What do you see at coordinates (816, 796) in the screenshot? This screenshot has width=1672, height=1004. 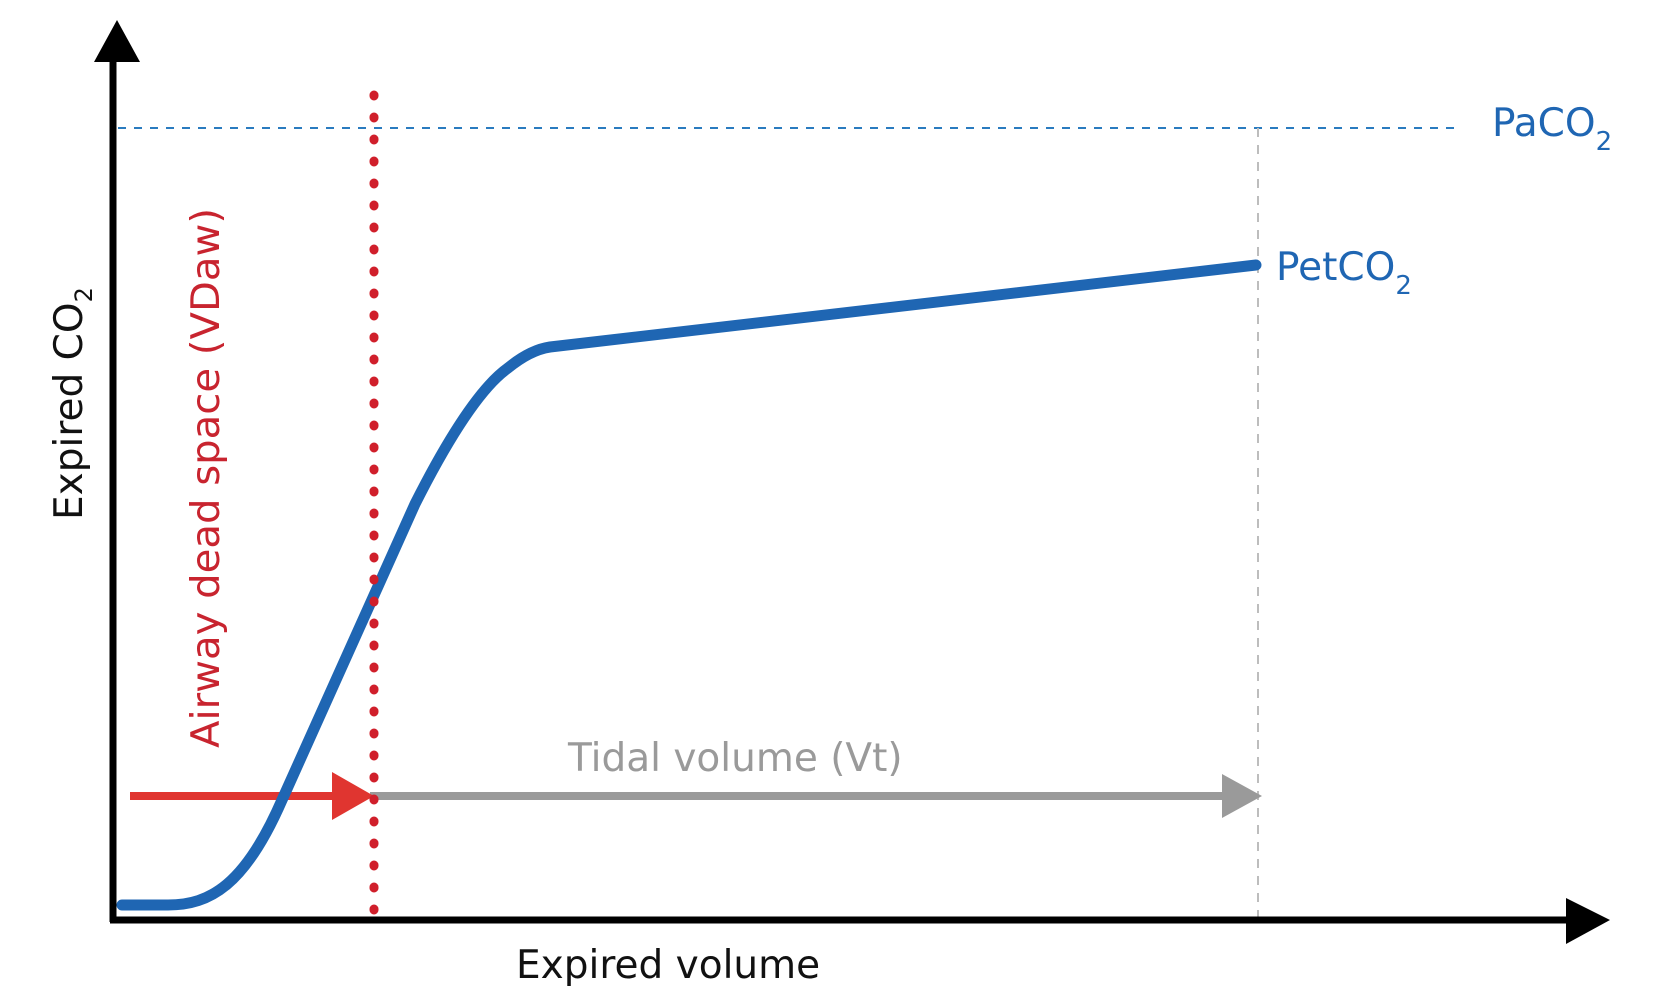 I see `tidal-volume-arrow` at bounding box center [816, 796].